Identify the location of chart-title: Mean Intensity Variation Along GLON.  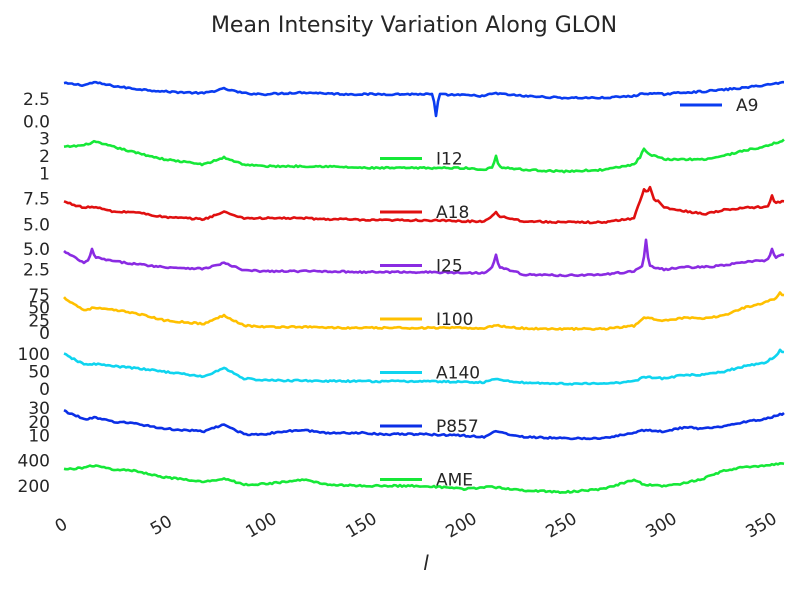
(414, 25).